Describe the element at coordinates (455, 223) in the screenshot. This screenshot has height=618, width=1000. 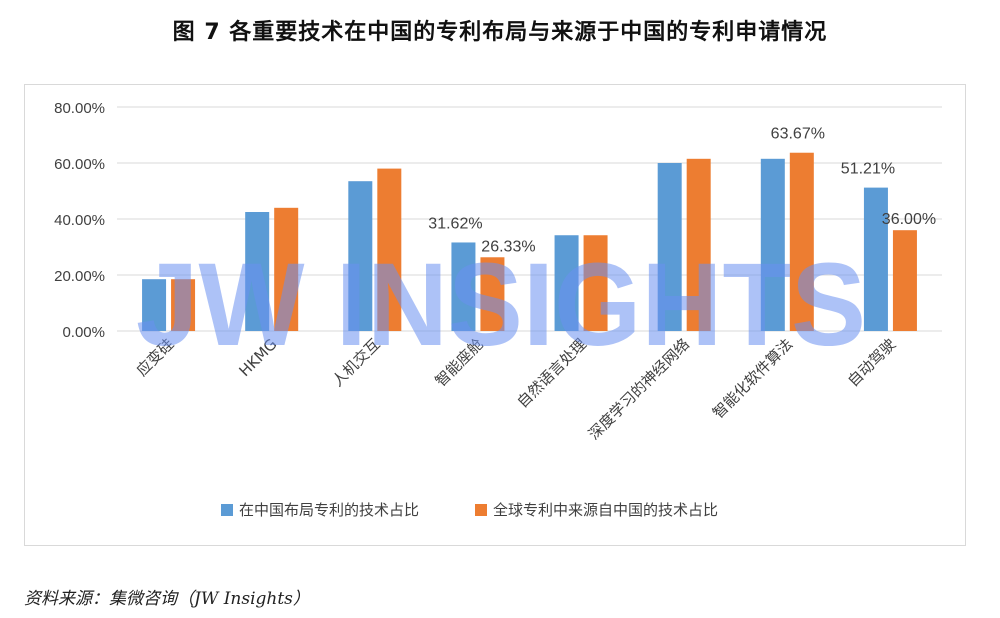
I see `data-label: 31.62%` at that location.